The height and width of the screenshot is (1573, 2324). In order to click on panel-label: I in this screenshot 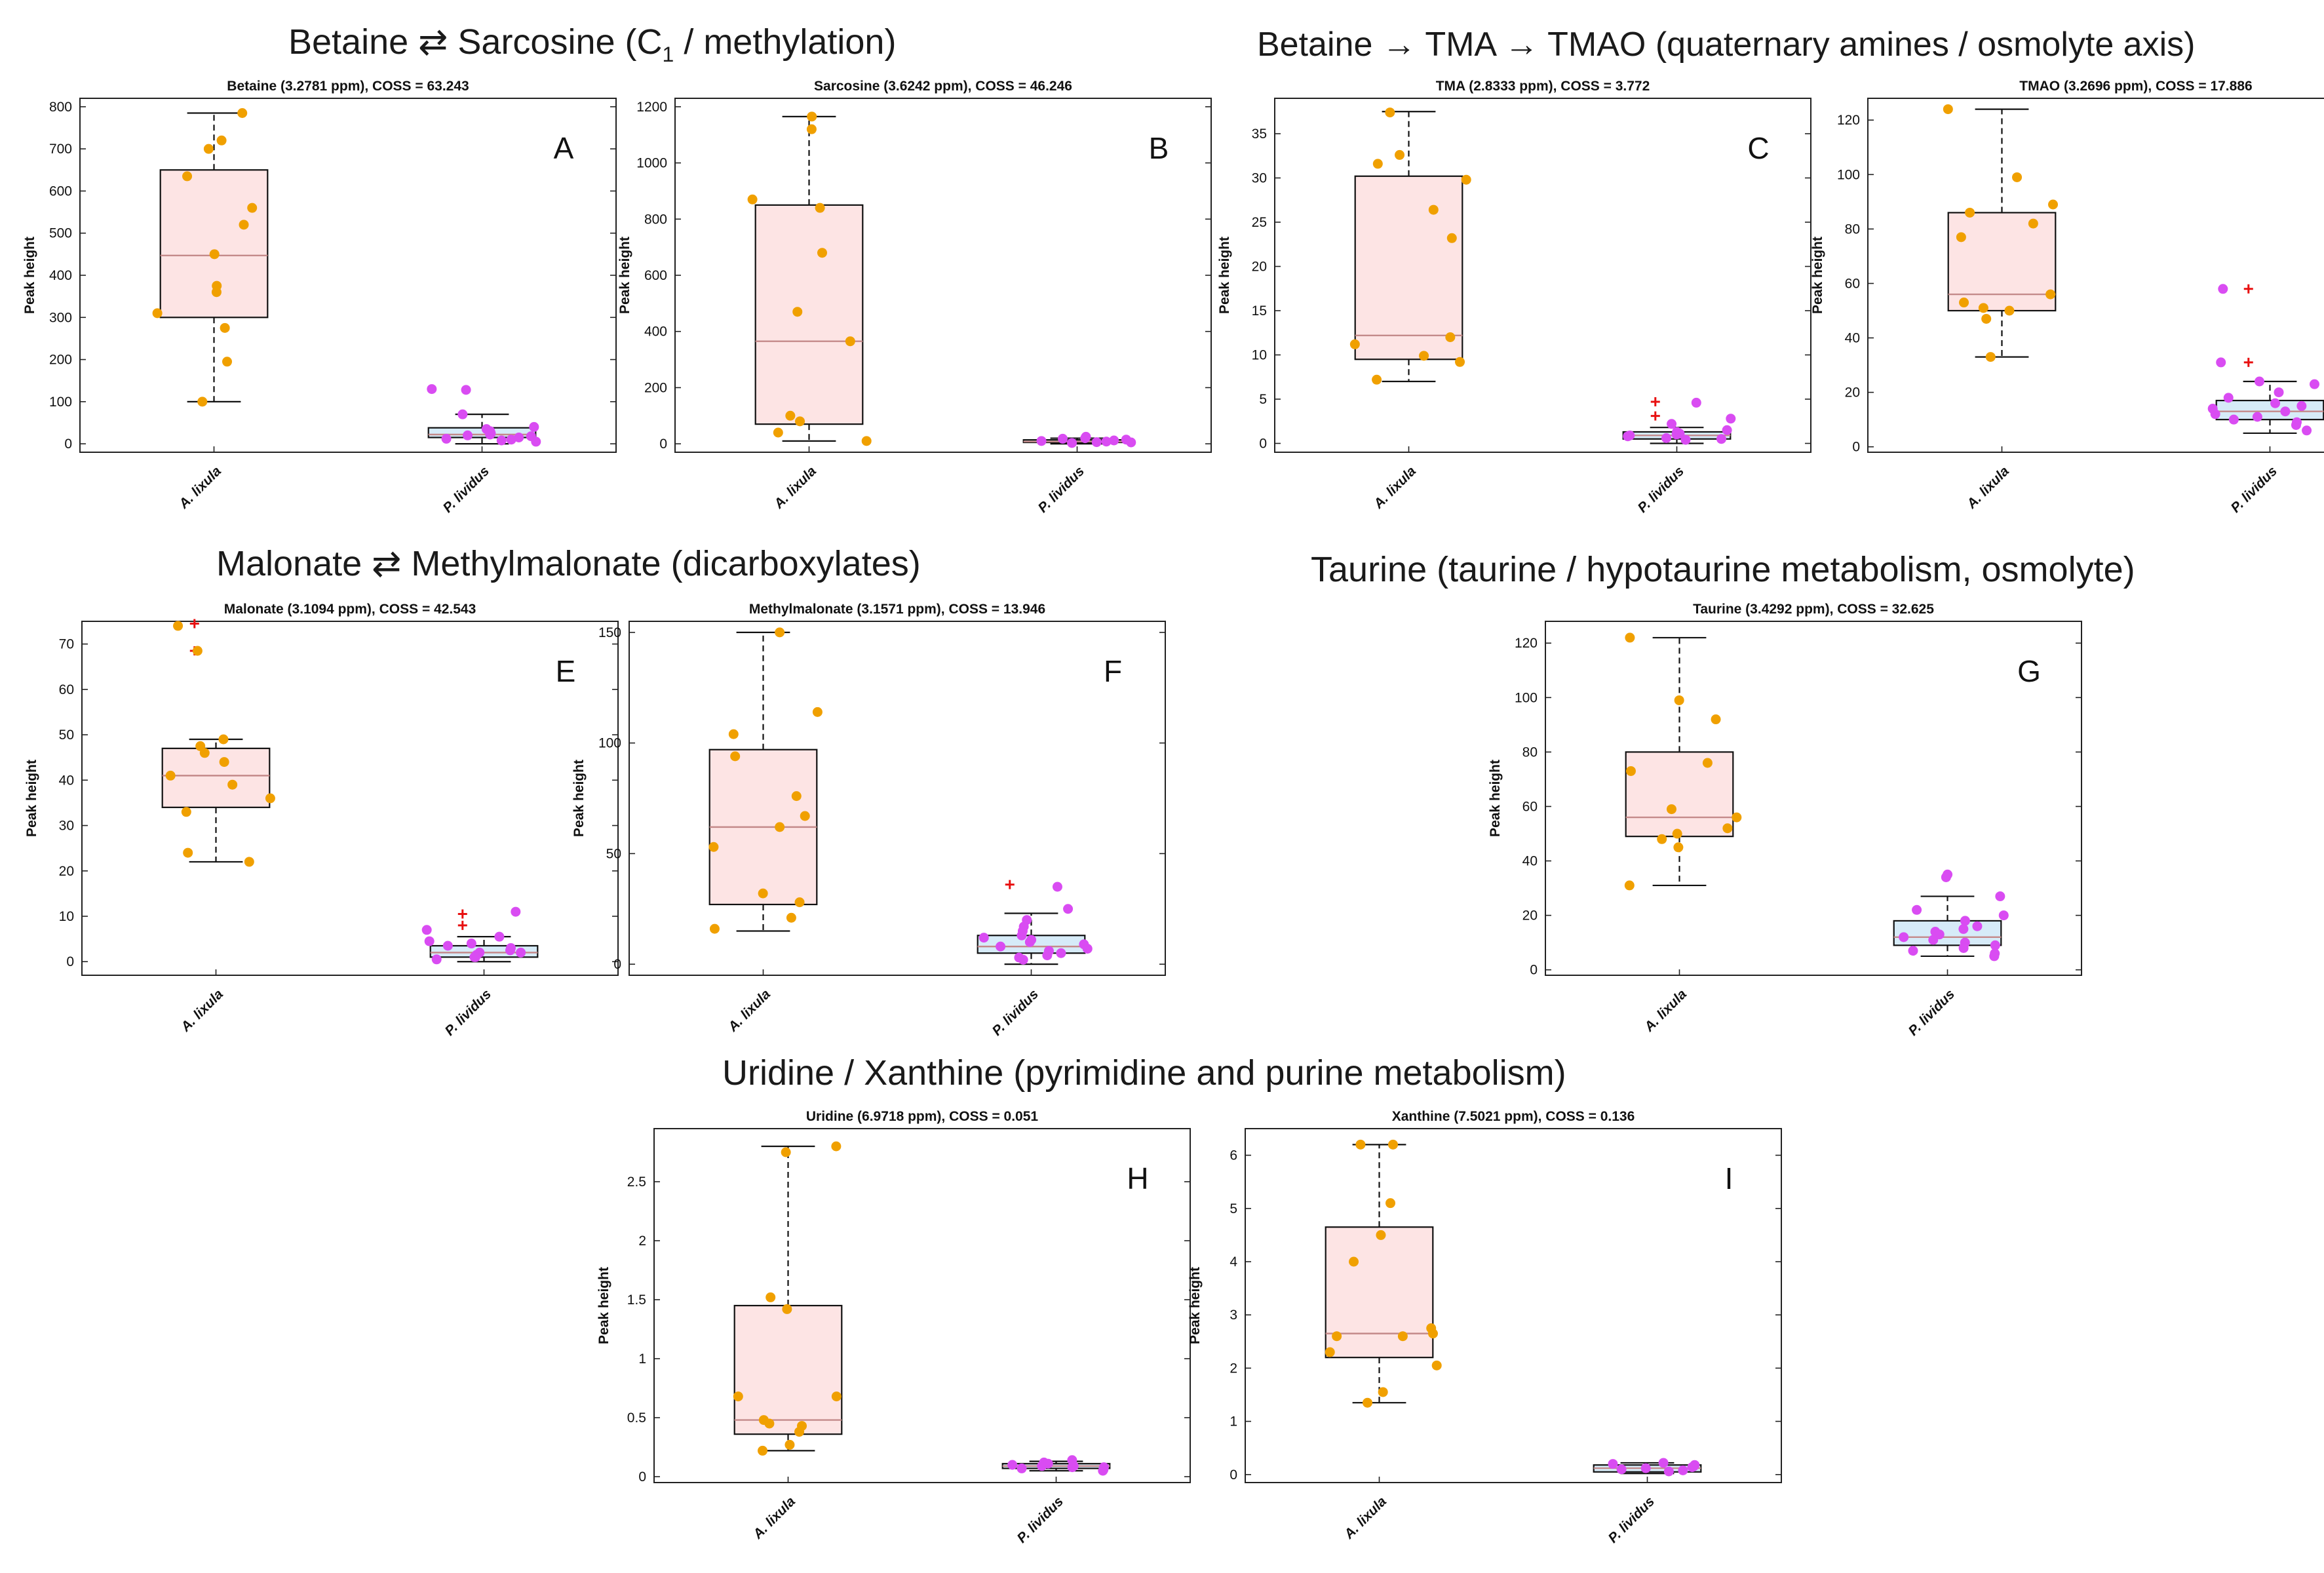, I will do `click(1729, 1178)`.